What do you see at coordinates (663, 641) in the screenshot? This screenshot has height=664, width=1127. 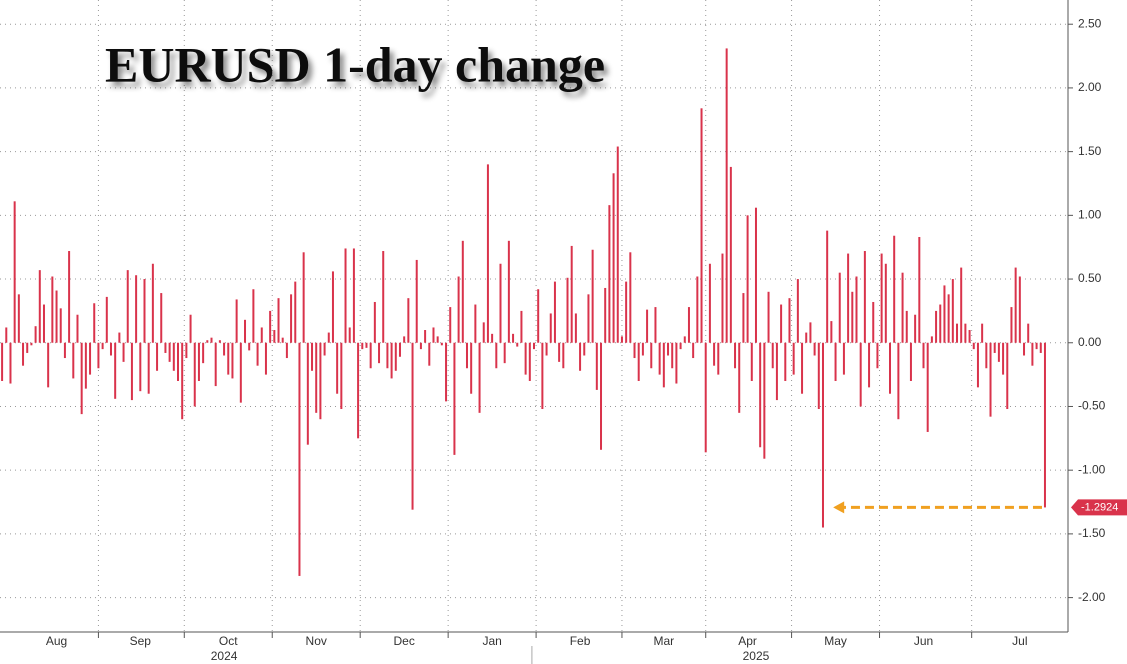 I see `x-tick-label: Mar` at bounding box center [663, 641].